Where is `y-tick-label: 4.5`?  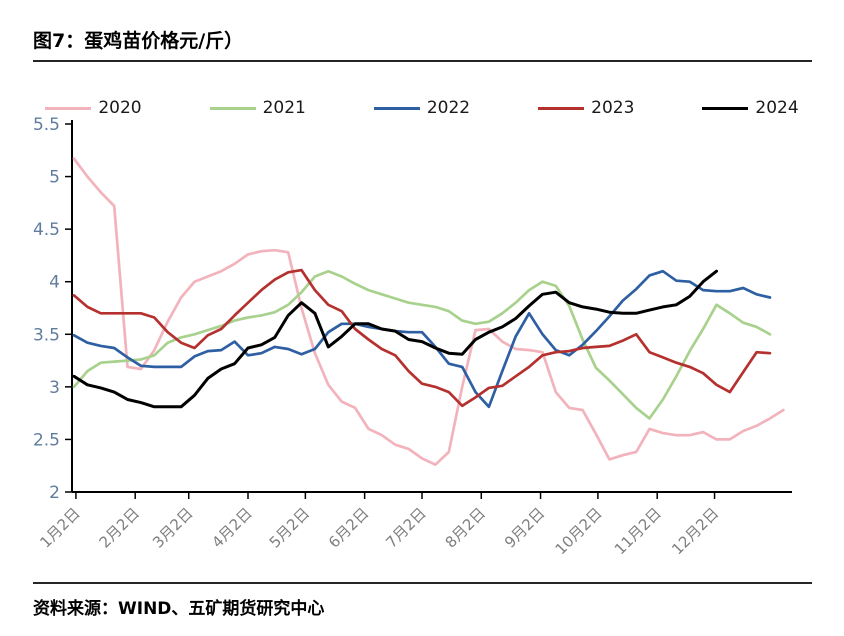 y-tick-label: 4.5 is located at coordinates (46, 230).